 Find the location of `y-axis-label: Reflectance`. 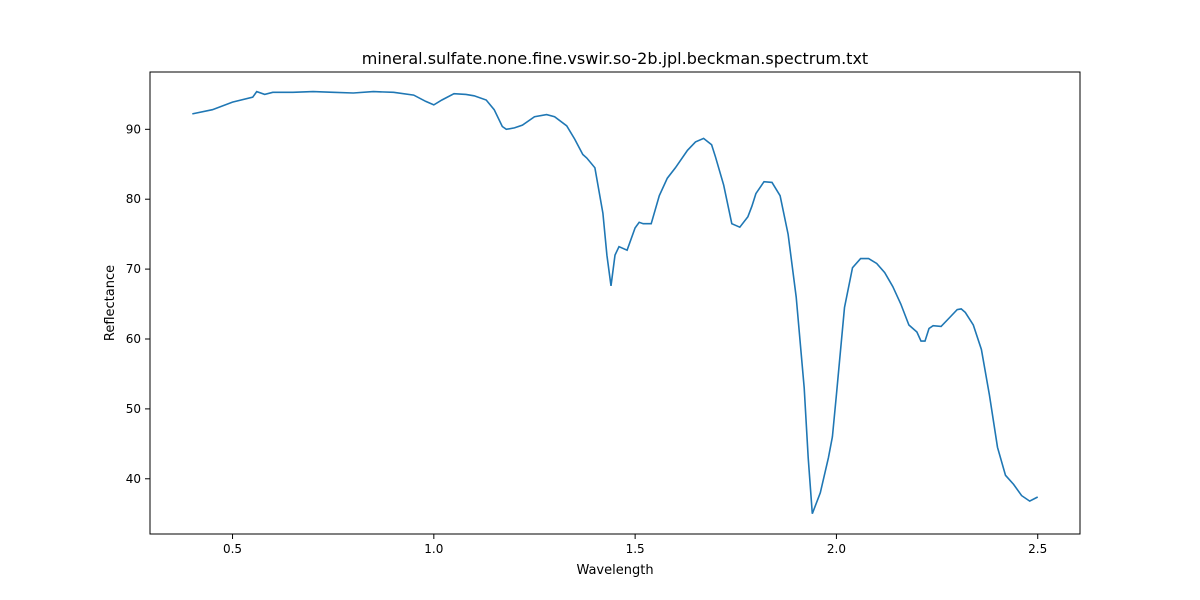

y-axis-label: Reflectance is located at coordinates (110, 303).